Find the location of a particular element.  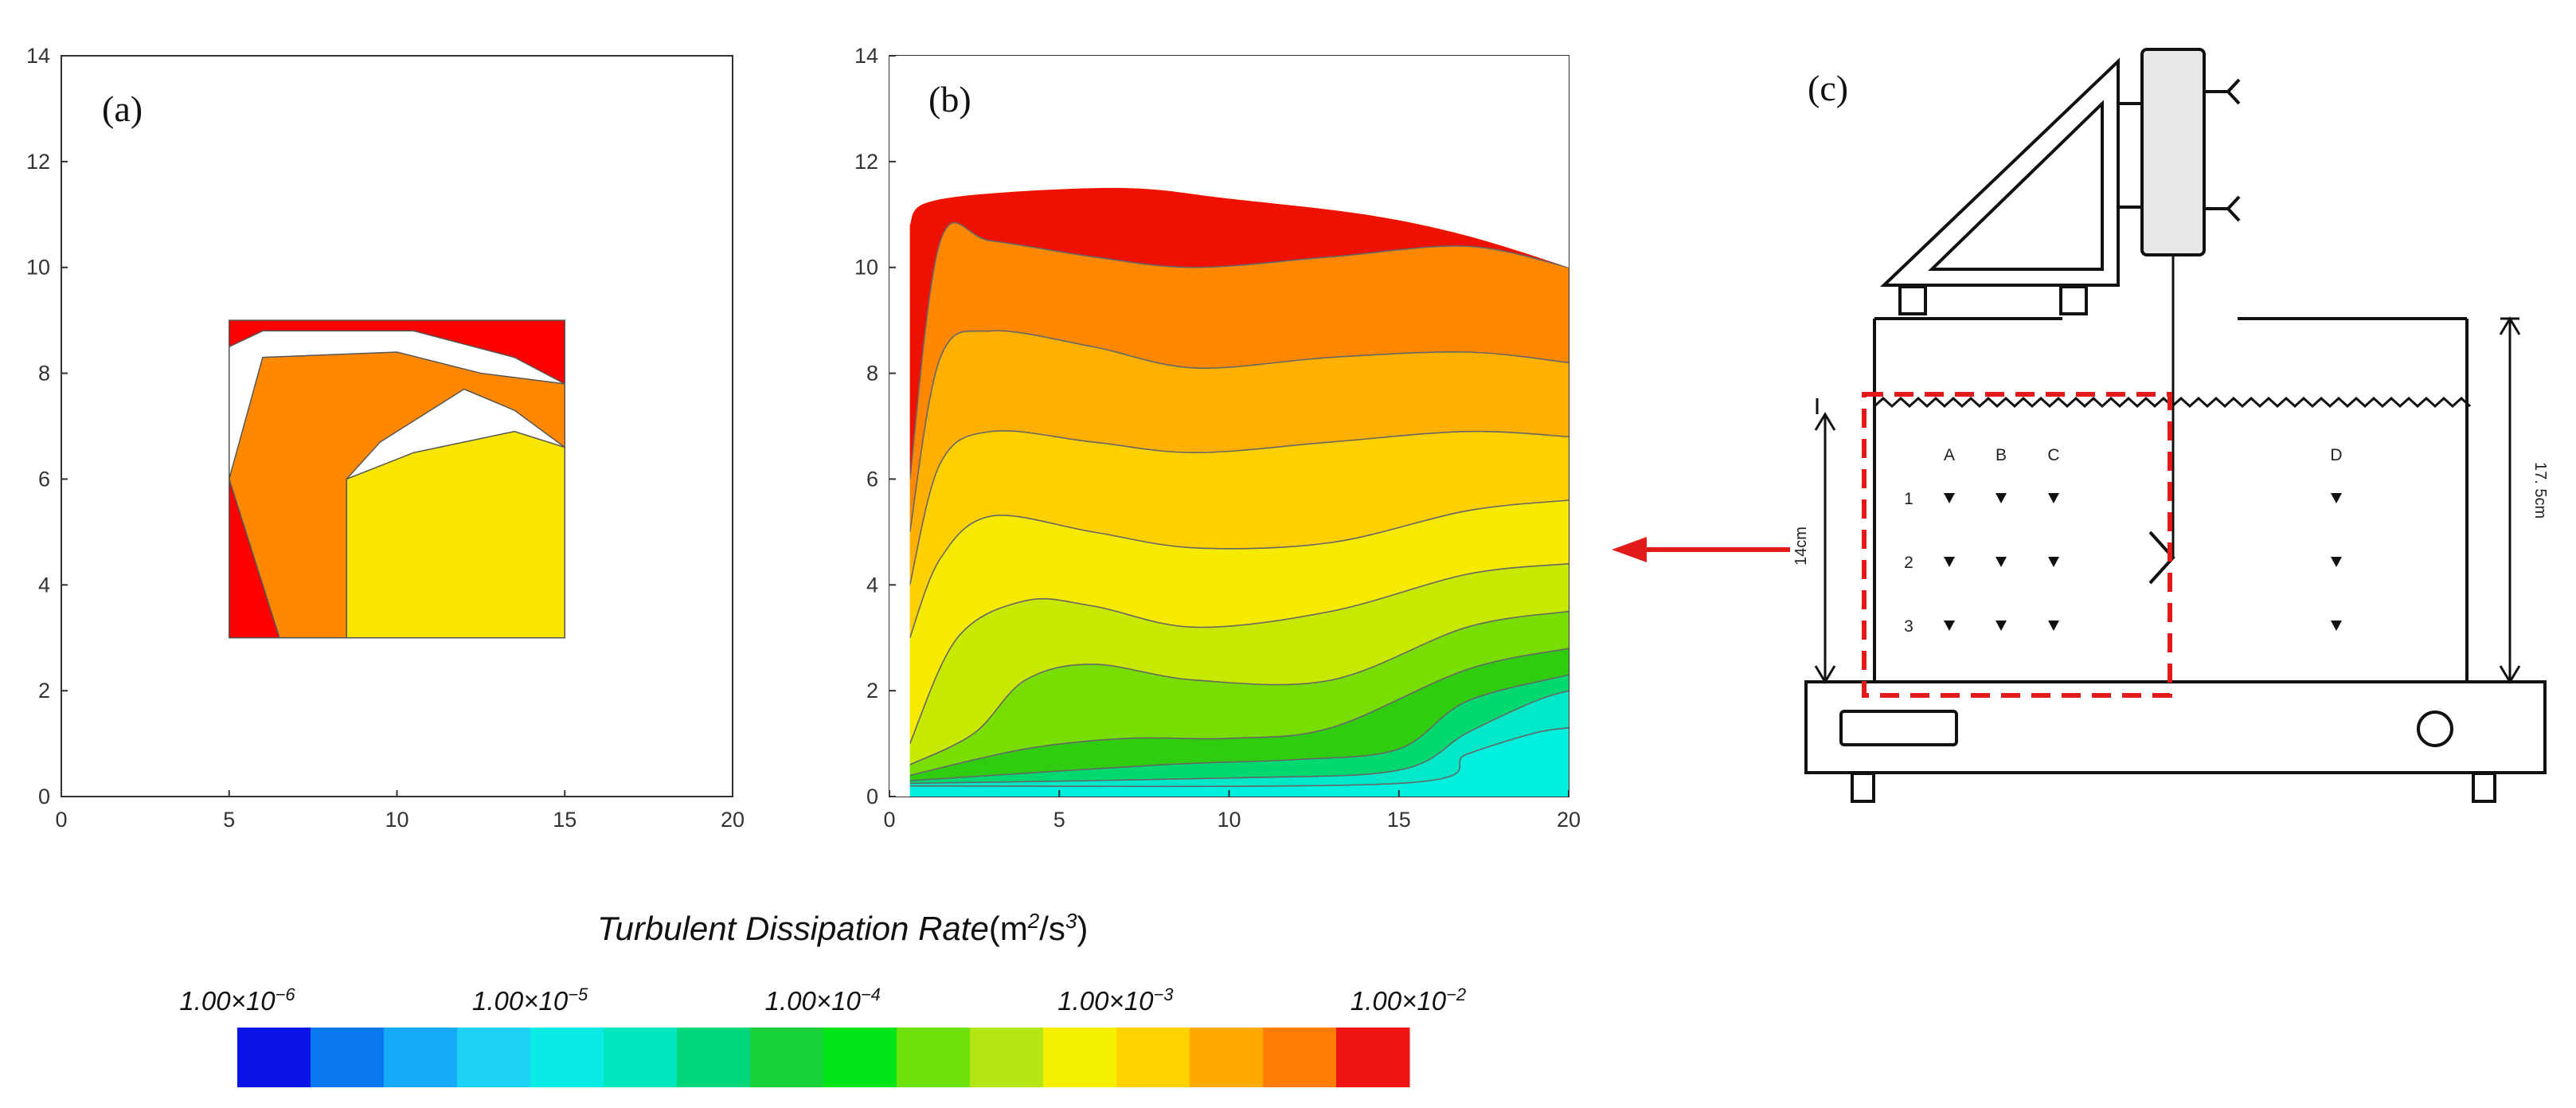

probe-column-label: B is located at coordinates (2002, 455).